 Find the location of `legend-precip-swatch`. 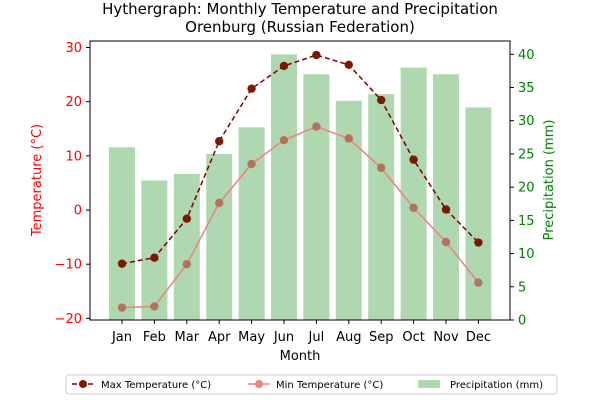

legend-precip-swatch is located at coordinates (429, 384).